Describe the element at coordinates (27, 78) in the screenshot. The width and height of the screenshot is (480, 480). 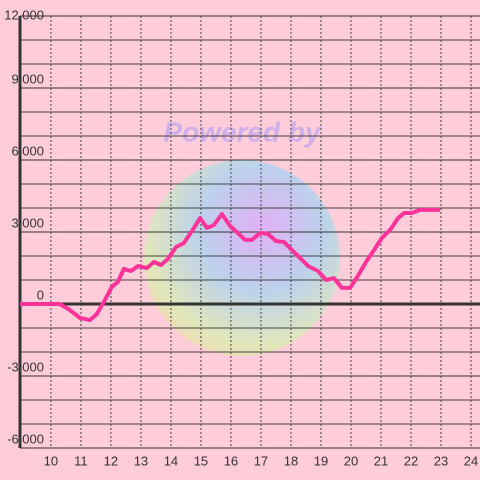
I see `y-tick-label: 9,000` at that location.